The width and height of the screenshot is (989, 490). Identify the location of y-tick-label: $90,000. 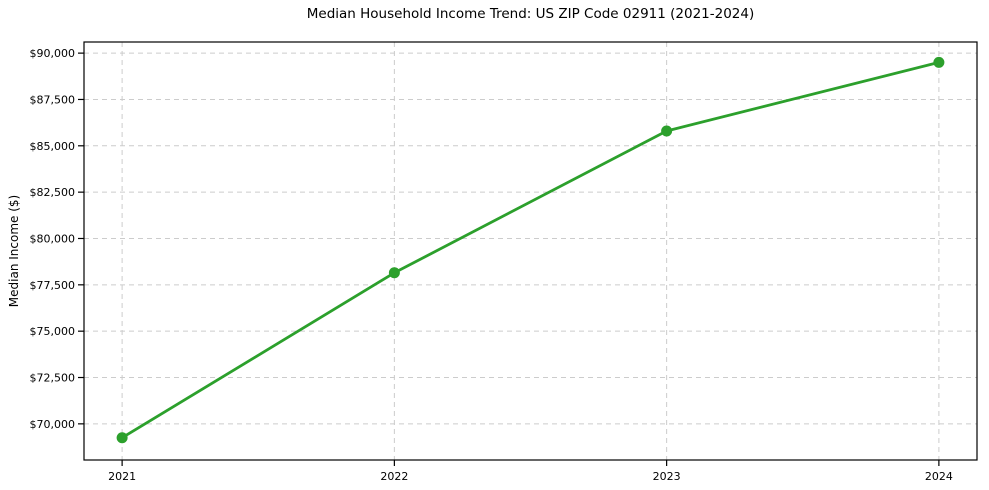
(53, 53).